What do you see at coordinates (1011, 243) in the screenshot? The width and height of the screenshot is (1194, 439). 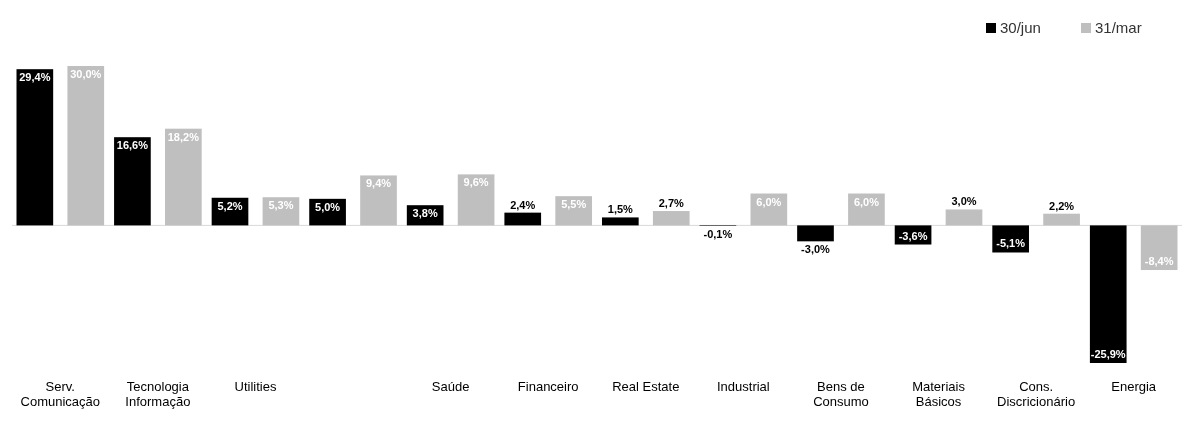 I see `data-label: -5,1%` at bounding box center [1011, 243].